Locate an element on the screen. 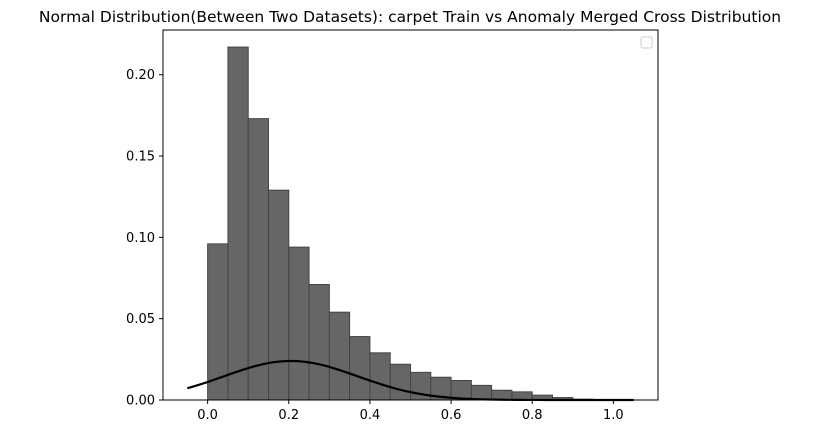  y-tick-label: 0.05 is located at coordinates (140, 319).